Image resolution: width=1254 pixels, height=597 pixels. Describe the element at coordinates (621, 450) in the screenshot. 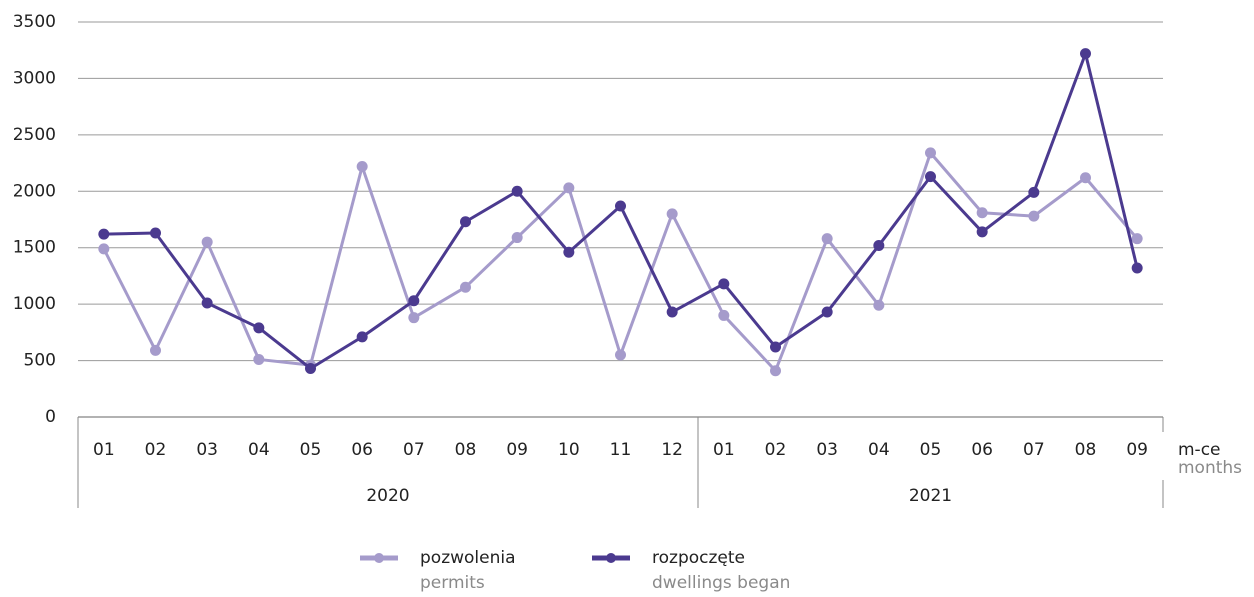

I see `x-tick-label: 11` at that location.